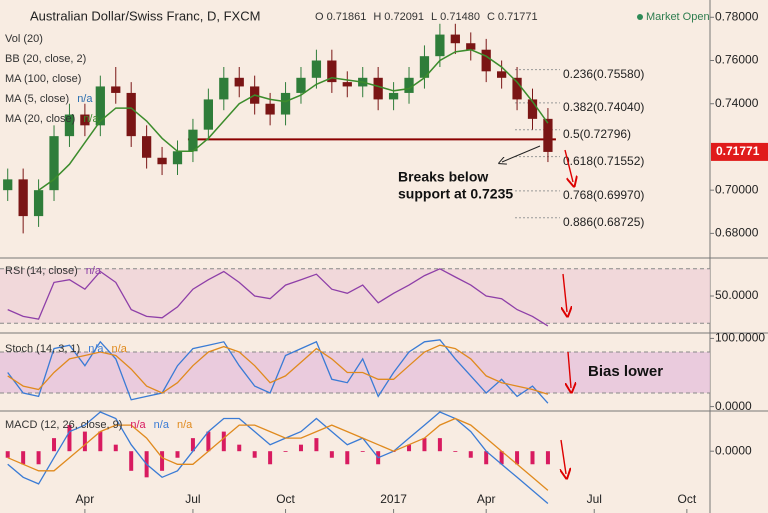  Describe the element at coordinates (603, 222) in the screenshot. I see `fib-label: 0.886(0.68725)` at that location.